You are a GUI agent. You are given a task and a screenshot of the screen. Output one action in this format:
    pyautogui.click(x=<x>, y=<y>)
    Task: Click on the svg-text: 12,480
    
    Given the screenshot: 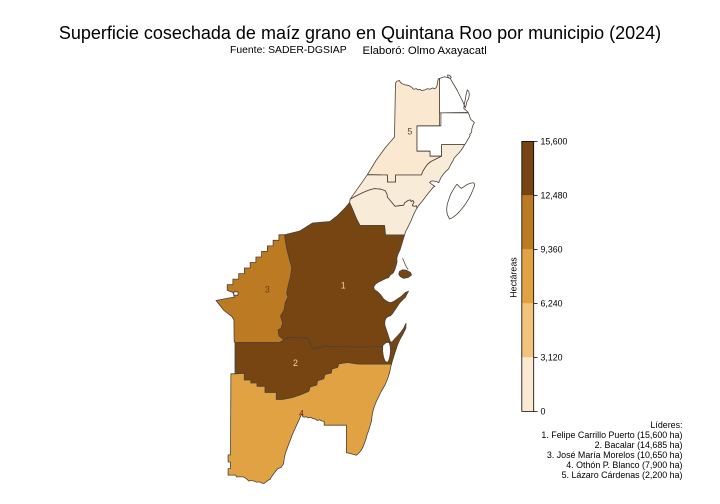 What is the action you would take?
    pyautogui.click(x=554, y=196)
    